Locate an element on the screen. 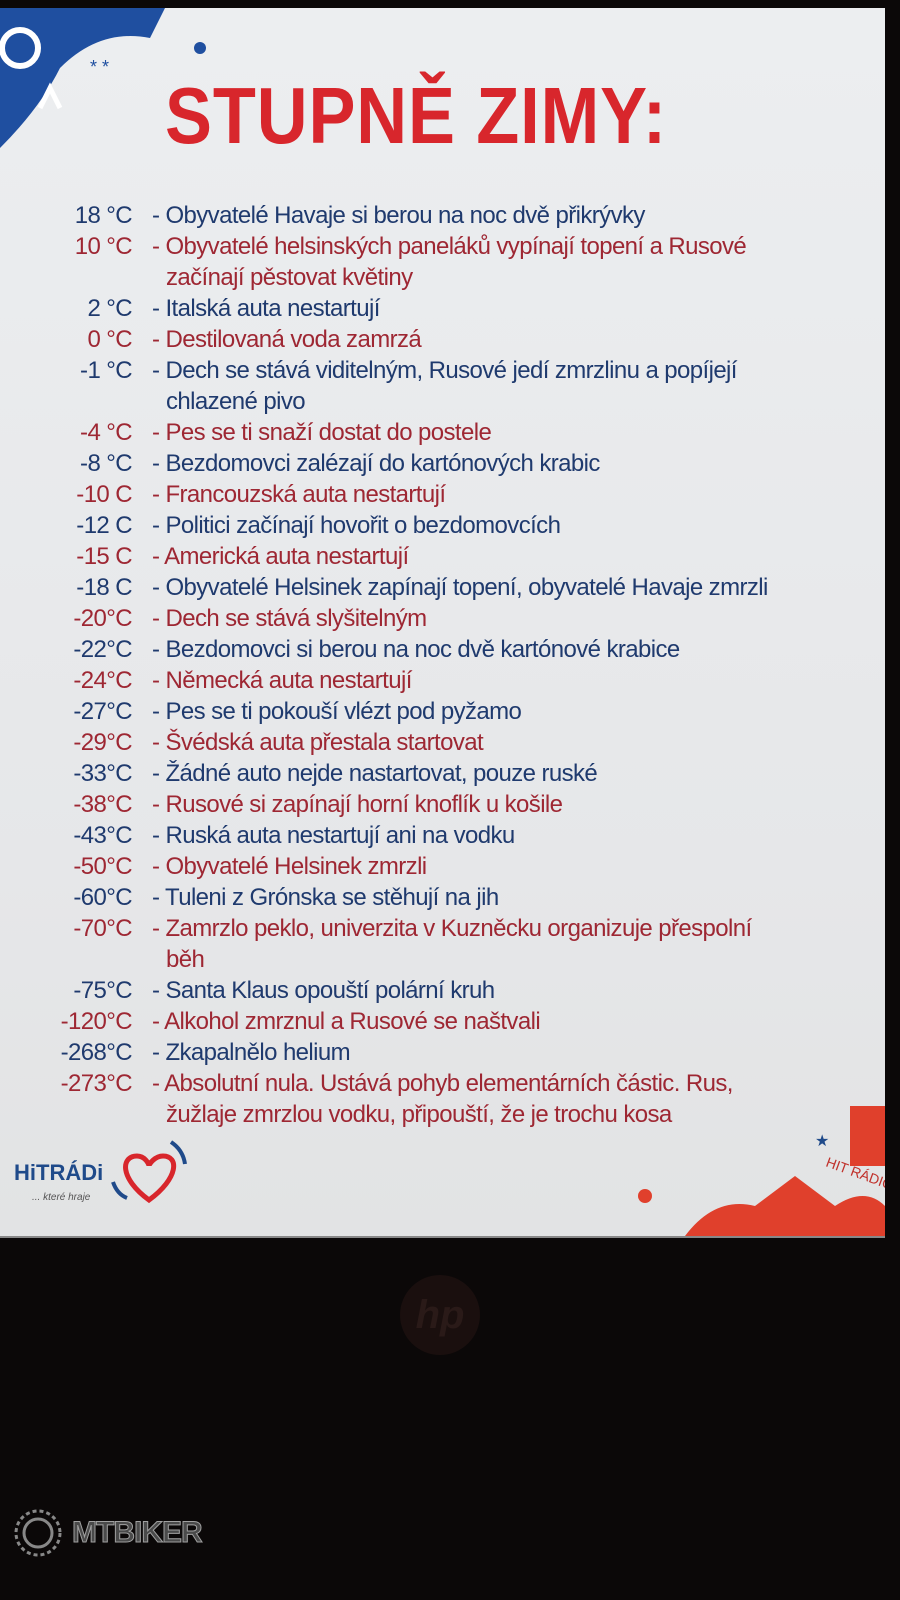 This screenshot has height=1600, width=900. list-item: -50°C - Obyvatelé Helsinek zmrzli is located at coordinates (450, 866).